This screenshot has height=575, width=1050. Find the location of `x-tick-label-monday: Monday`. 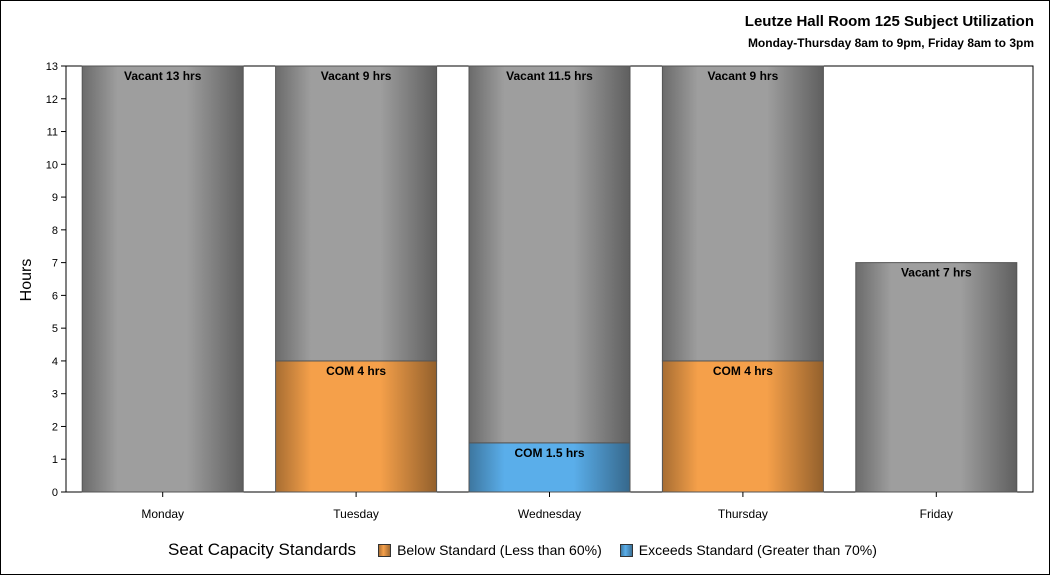

x-tick-label-monday: Monday is located at coordinates (162, 514).